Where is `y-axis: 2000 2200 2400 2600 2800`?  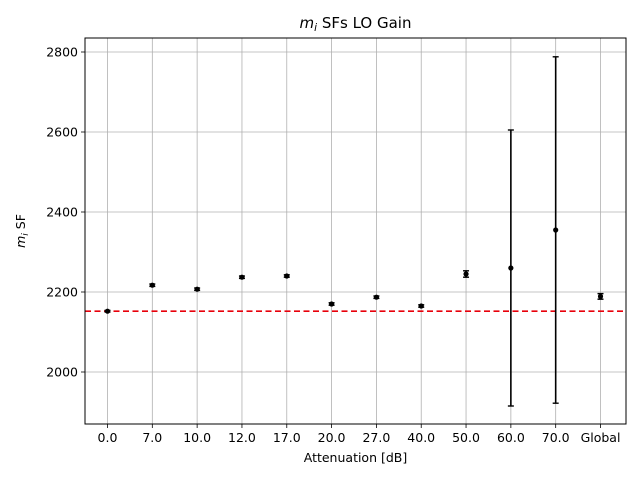 y-axis: 2000 2200 2400 2600 2800 is located at coordinates (65, 212).